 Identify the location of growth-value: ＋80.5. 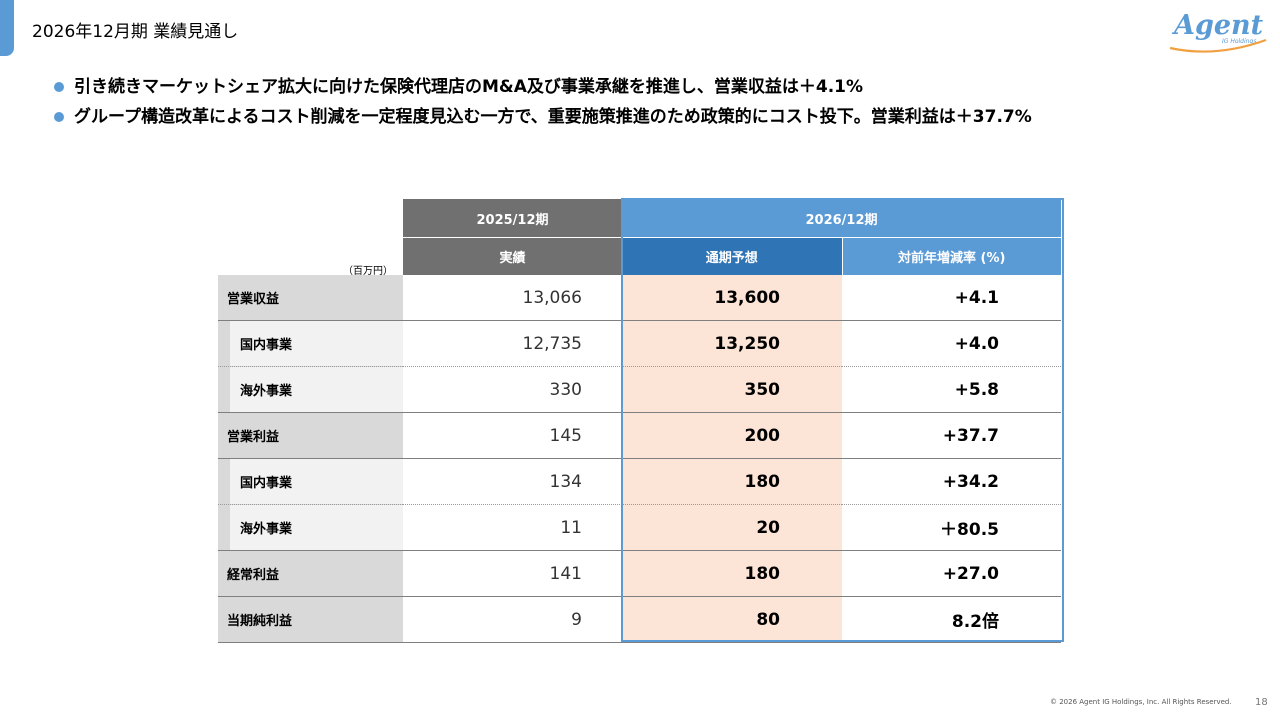
(951, 527).